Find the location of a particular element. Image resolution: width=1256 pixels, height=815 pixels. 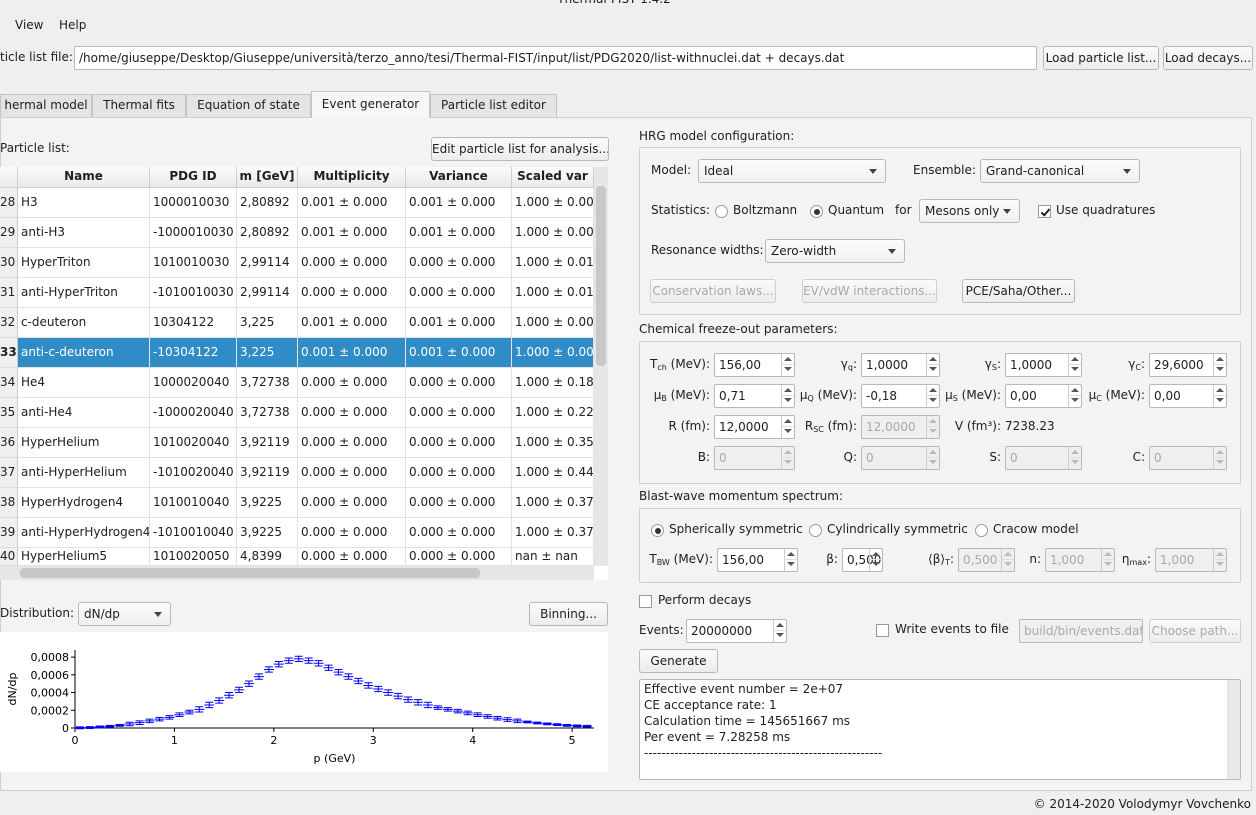

row-number: 28 is located at coordinates (9, 203).